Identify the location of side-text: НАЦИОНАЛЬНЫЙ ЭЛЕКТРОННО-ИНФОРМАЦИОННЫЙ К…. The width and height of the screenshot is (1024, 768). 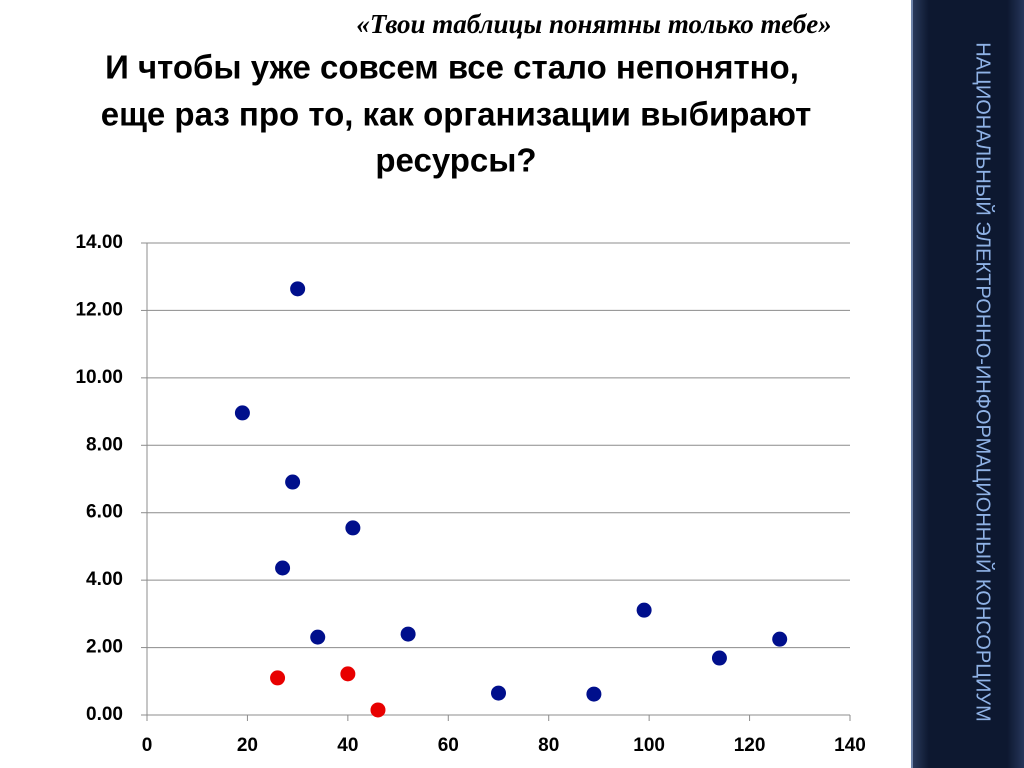
(984, 381).